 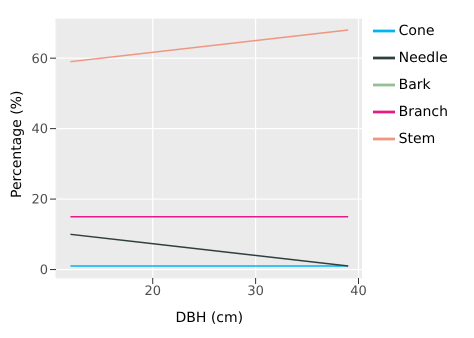 I want to click on y-tick-label: 40, so click(x=39, y=130).